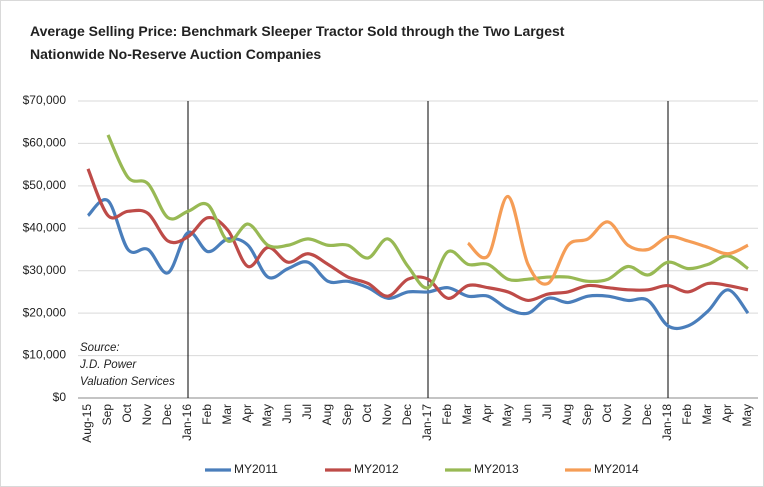 The width and height of the screenshot is (764, 487). I want to click on y-tick-label: $10,000, so click(45, 355).